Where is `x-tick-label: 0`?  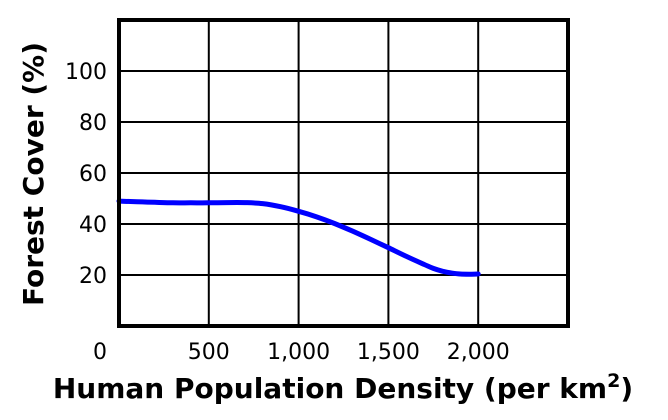 x-tick-label: 0 is located at coordinates (100, 352).